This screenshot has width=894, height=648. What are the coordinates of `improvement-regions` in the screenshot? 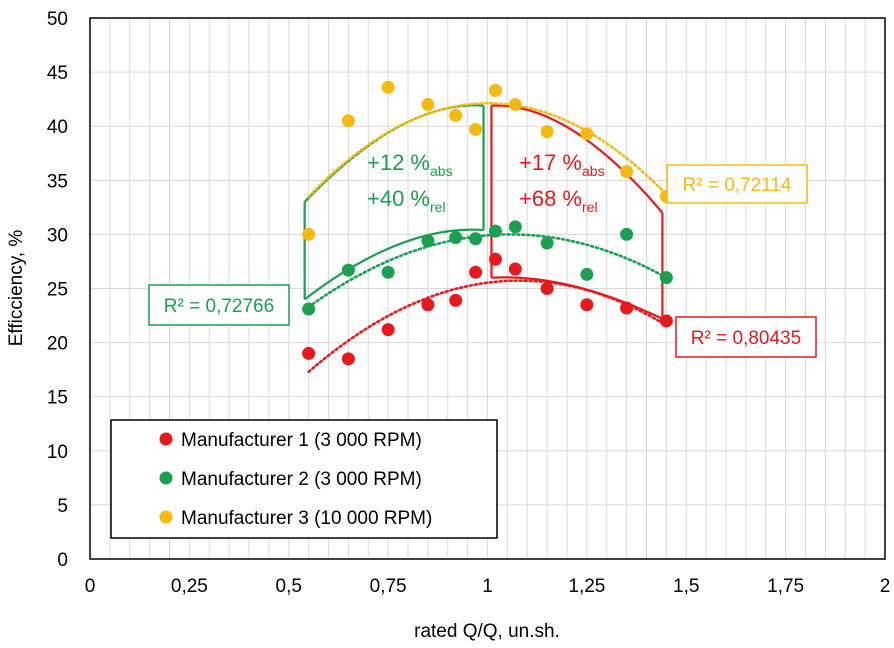 It's located at (483, 212).